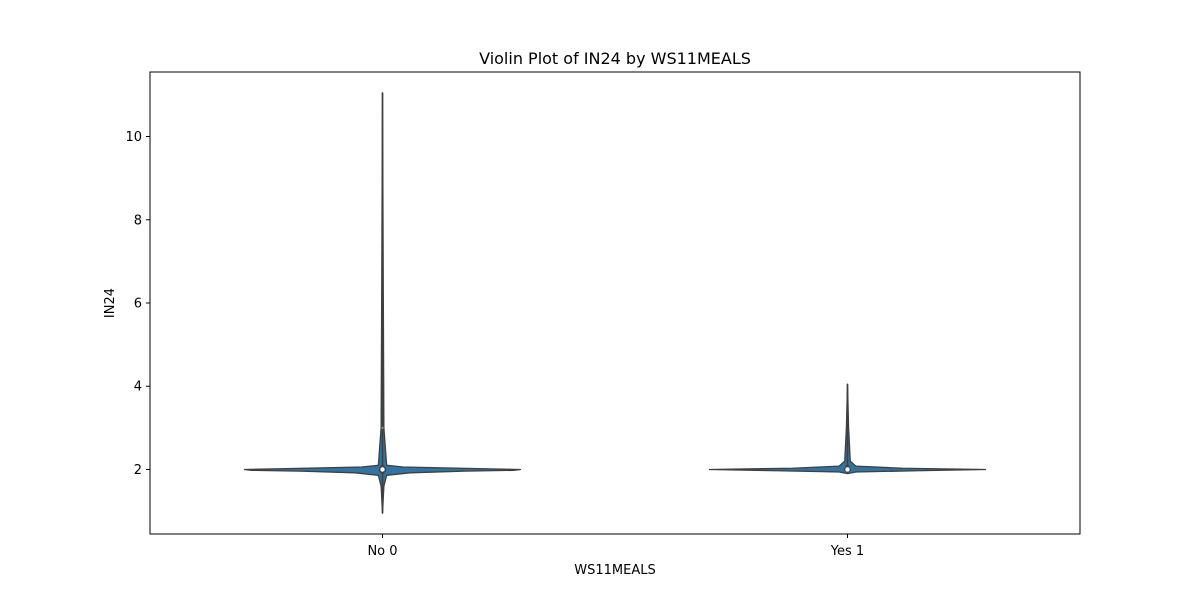 Image resolution: width=1200 pixels, height=604 pixels. Describe the element at coordinates (614, 570) in the screenshot. I see `x-axis-label: WS11MEALS` at that location.